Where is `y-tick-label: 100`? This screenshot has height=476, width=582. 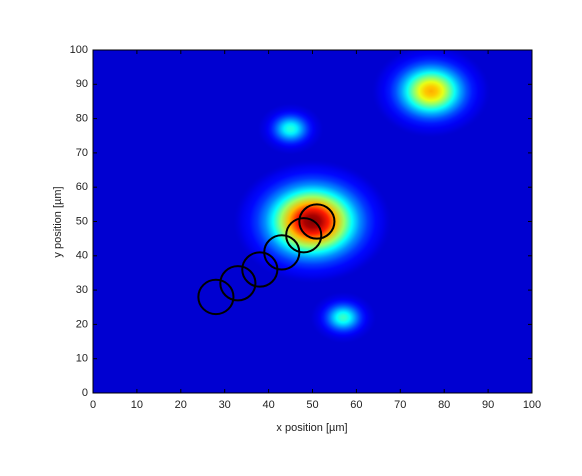 y-tick-label: 100 is located at coordinates (79, 50).